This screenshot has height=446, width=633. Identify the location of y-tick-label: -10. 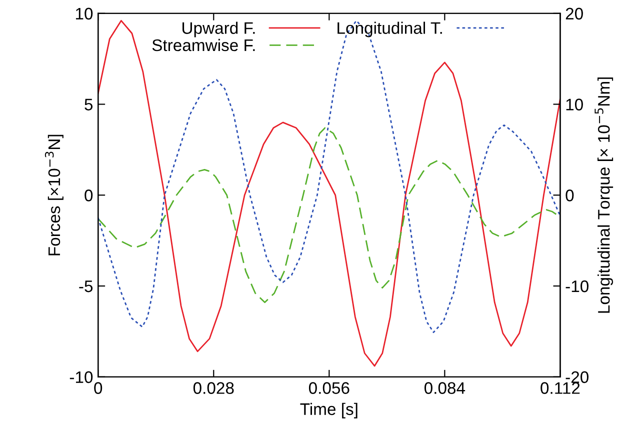
(81, 377).